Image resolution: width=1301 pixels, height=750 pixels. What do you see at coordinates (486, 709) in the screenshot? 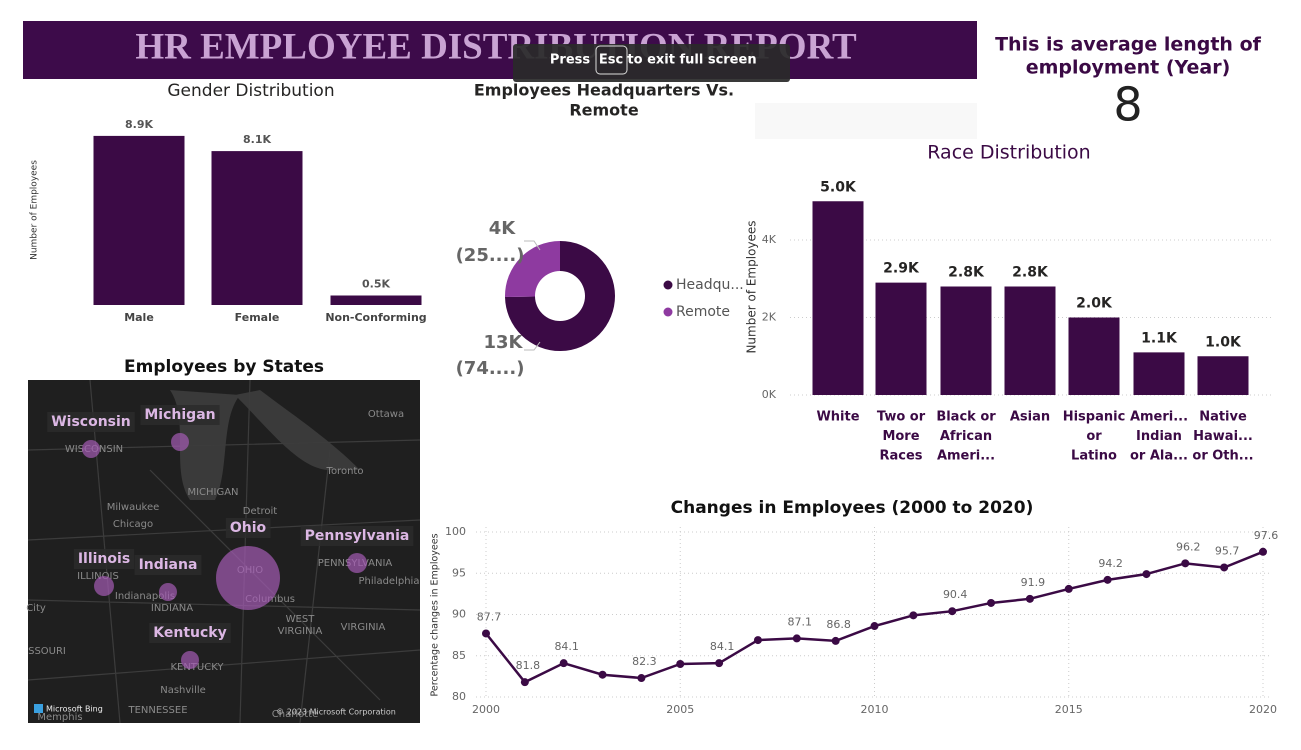
I see `x-tick-label: 2000` at bounding box center [486, 709].